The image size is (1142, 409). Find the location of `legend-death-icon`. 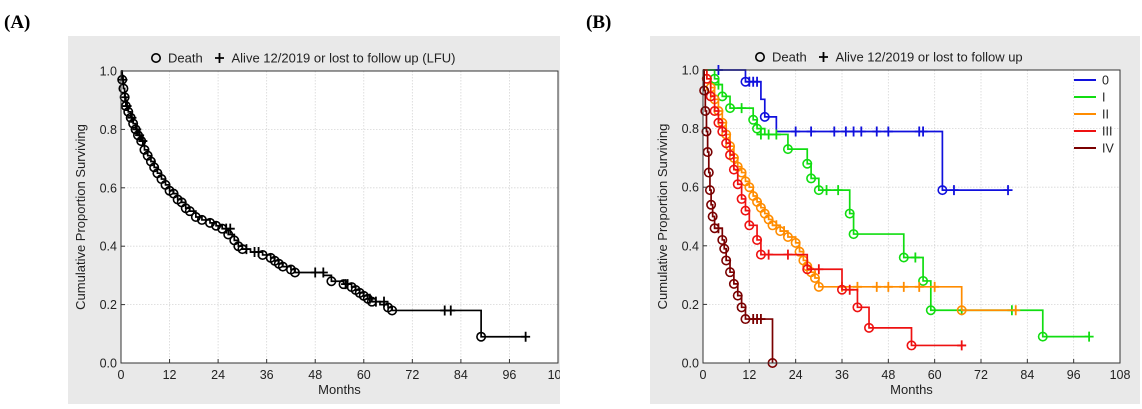

legend-death-icon is located at coordinates (156, 57).